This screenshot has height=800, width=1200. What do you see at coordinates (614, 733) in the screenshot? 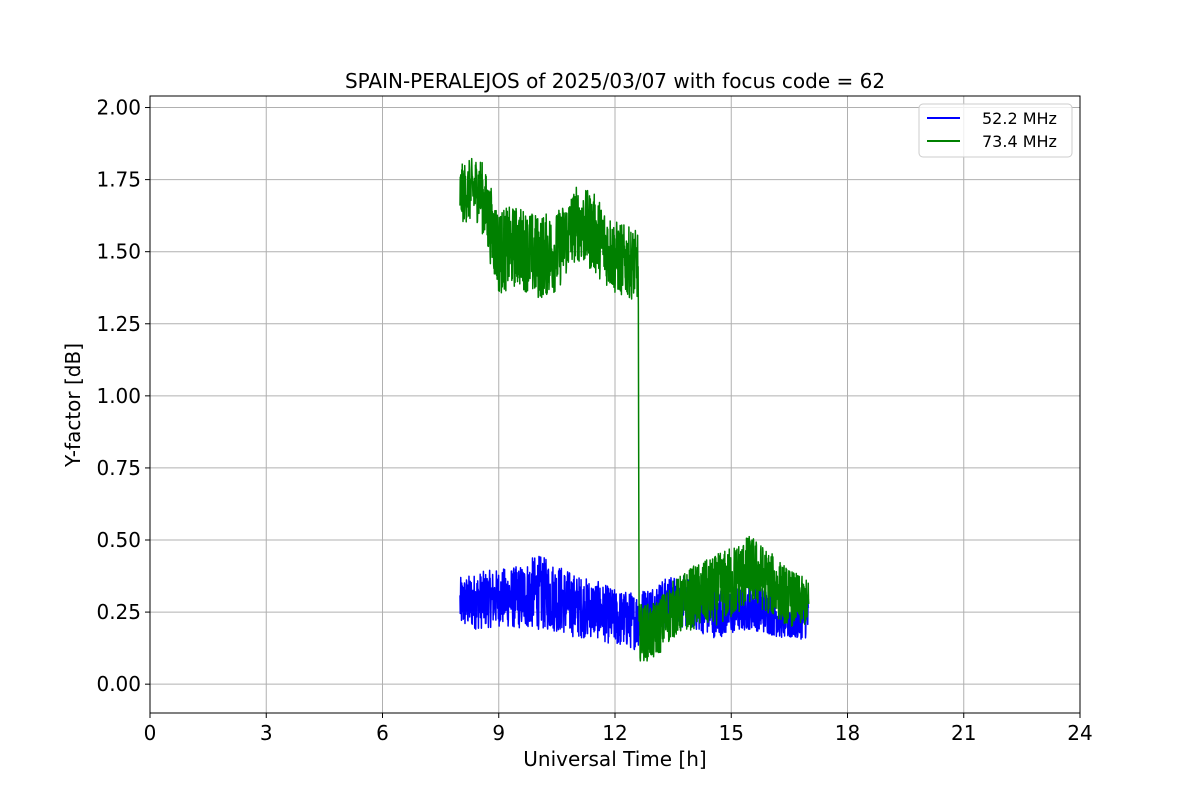
I see `x-tick-label: 12` at bounding box center [614, 733].